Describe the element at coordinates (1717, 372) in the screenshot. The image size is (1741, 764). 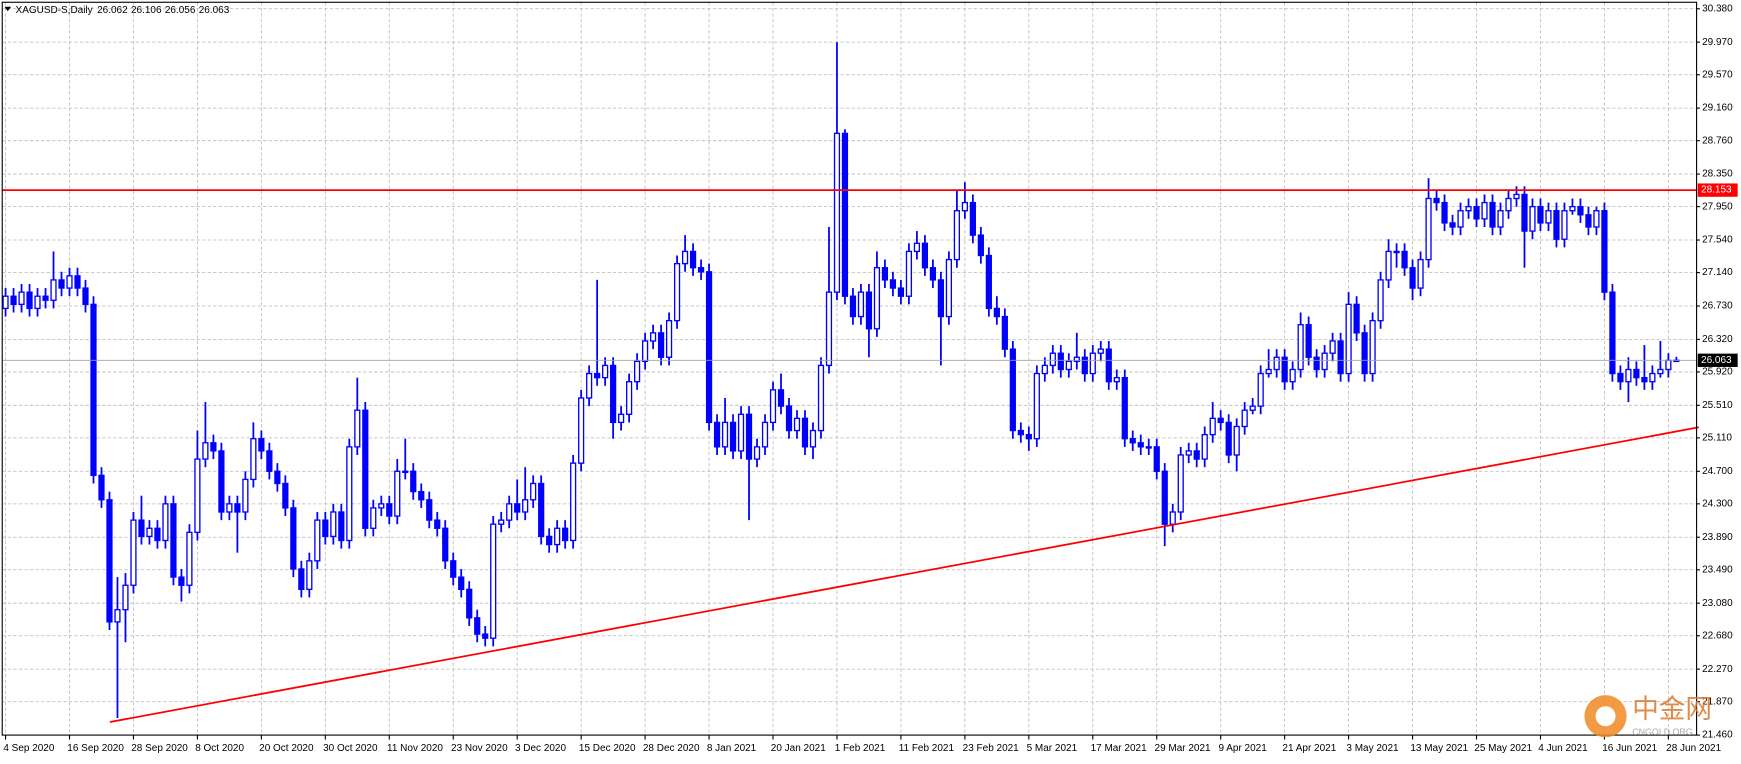
I see `y-tick-label: 25.920` at that location.